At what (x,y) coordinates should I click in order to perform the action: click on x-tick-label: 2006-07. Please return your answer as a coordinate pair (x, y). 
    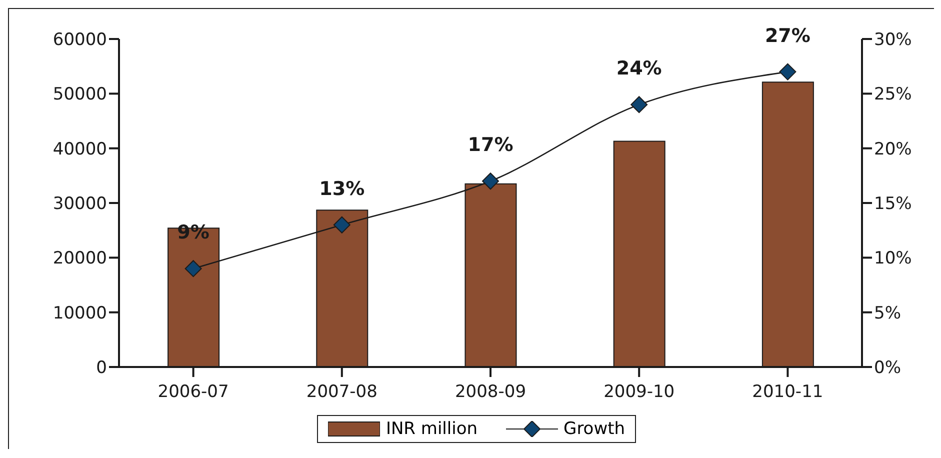
    Looking at the image, I should click on (193, 392).